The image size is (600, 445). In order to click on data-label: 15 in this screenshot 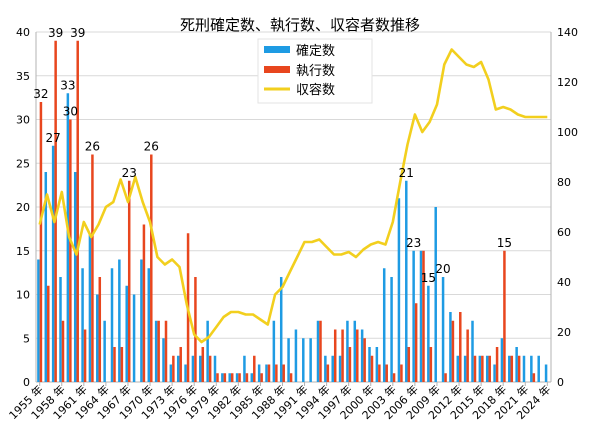, I will do `click(428, 278)`.